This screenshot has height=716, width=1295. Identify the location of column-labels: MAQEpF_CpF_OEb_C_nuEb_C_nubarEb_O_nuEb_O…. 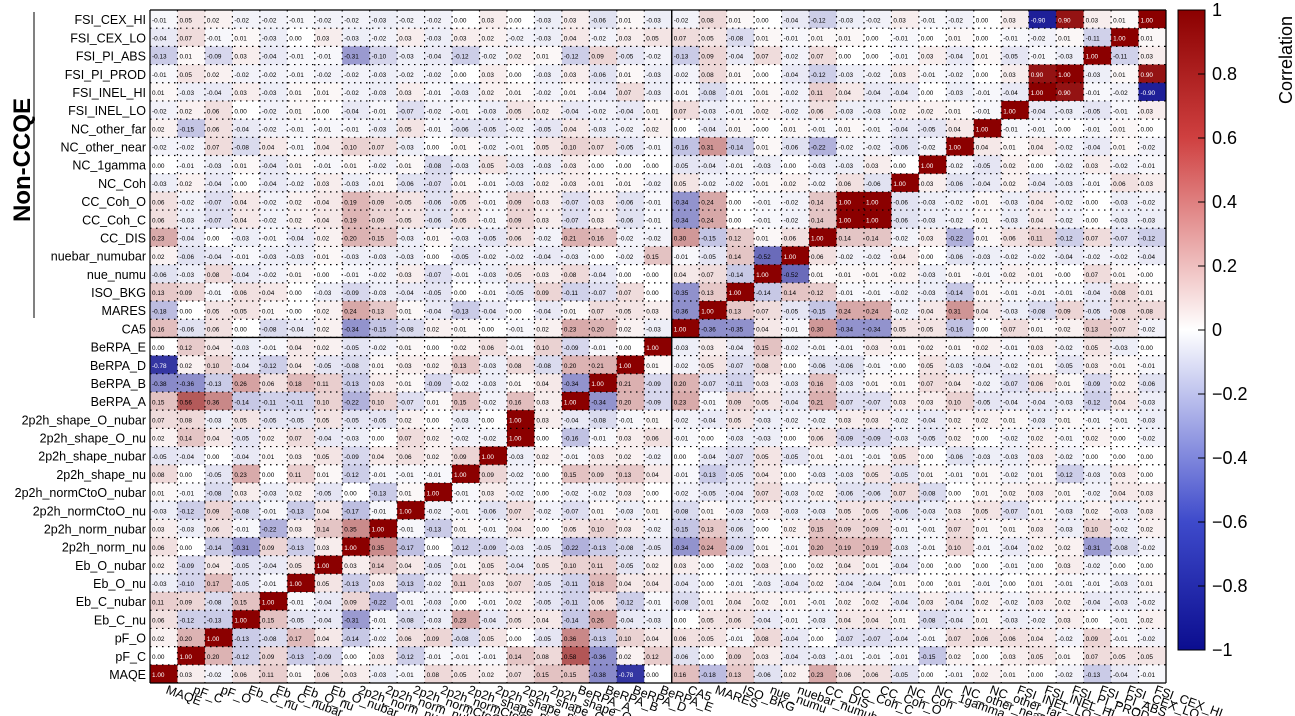
(694, 699).